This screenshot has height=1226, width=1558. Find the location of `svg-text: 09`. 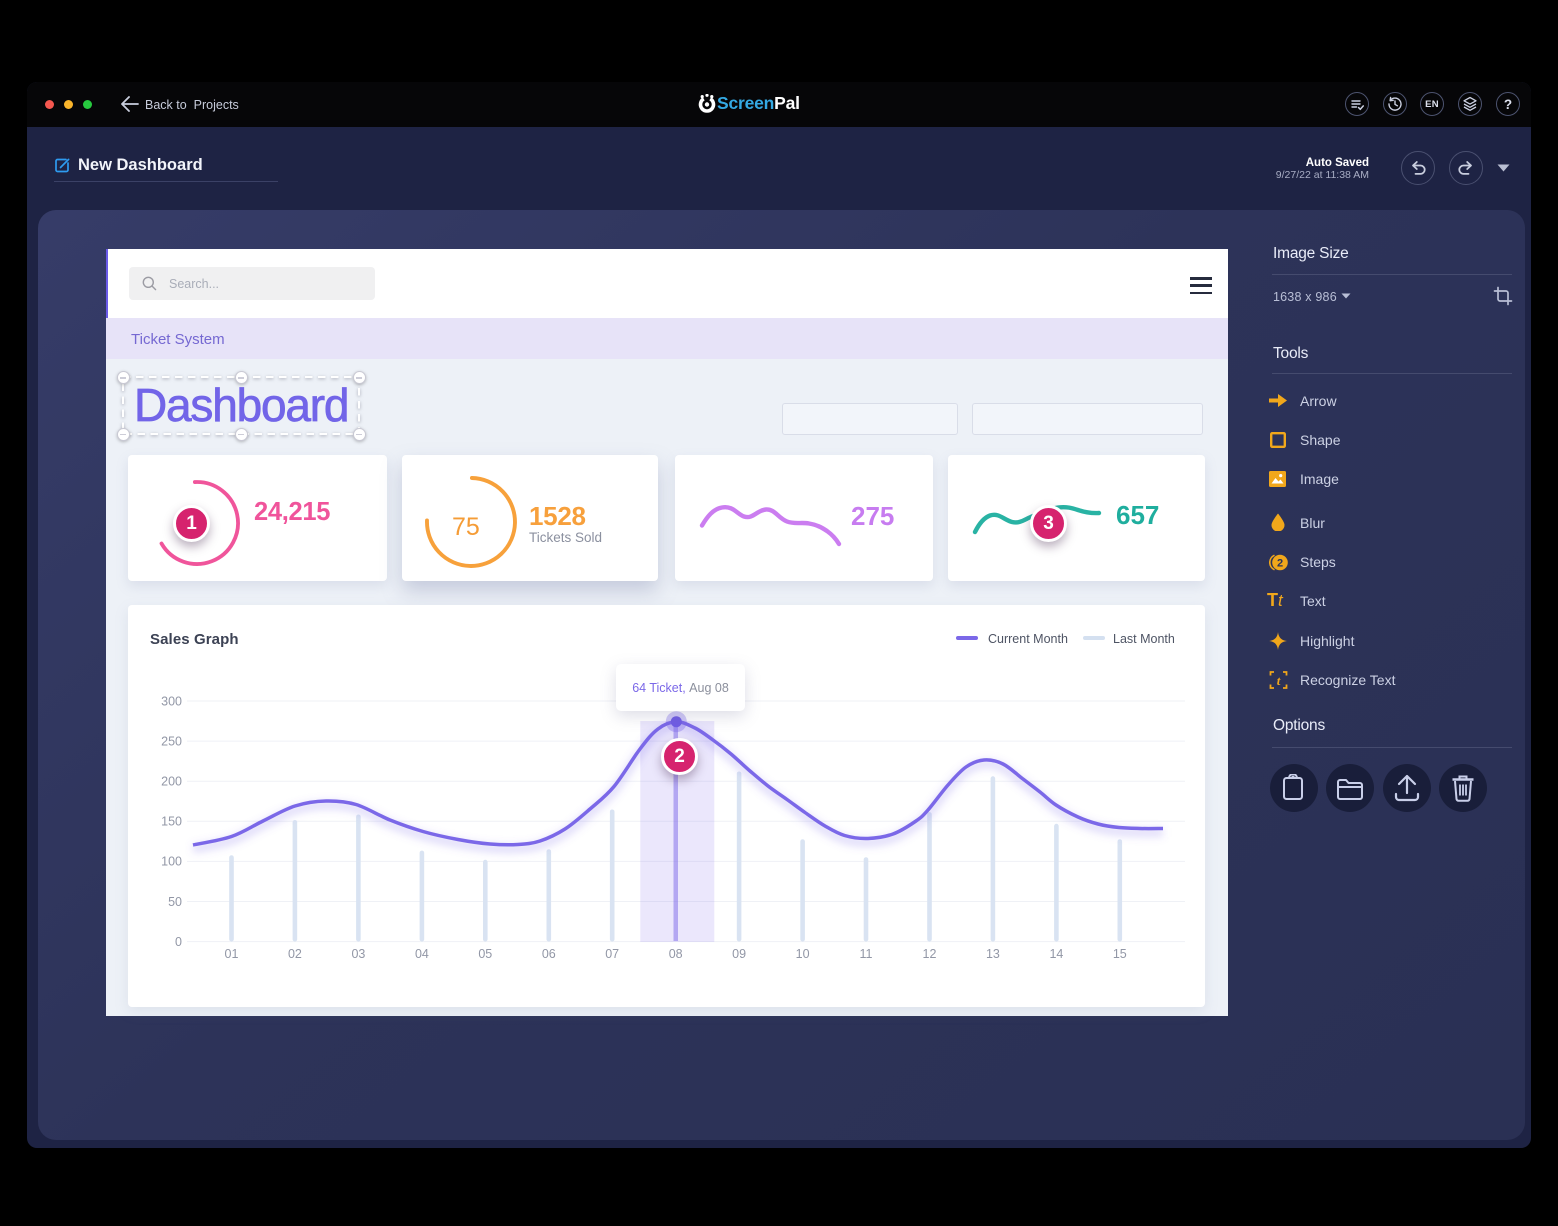

svg-text: 09 is located at coordinates (739, 954).